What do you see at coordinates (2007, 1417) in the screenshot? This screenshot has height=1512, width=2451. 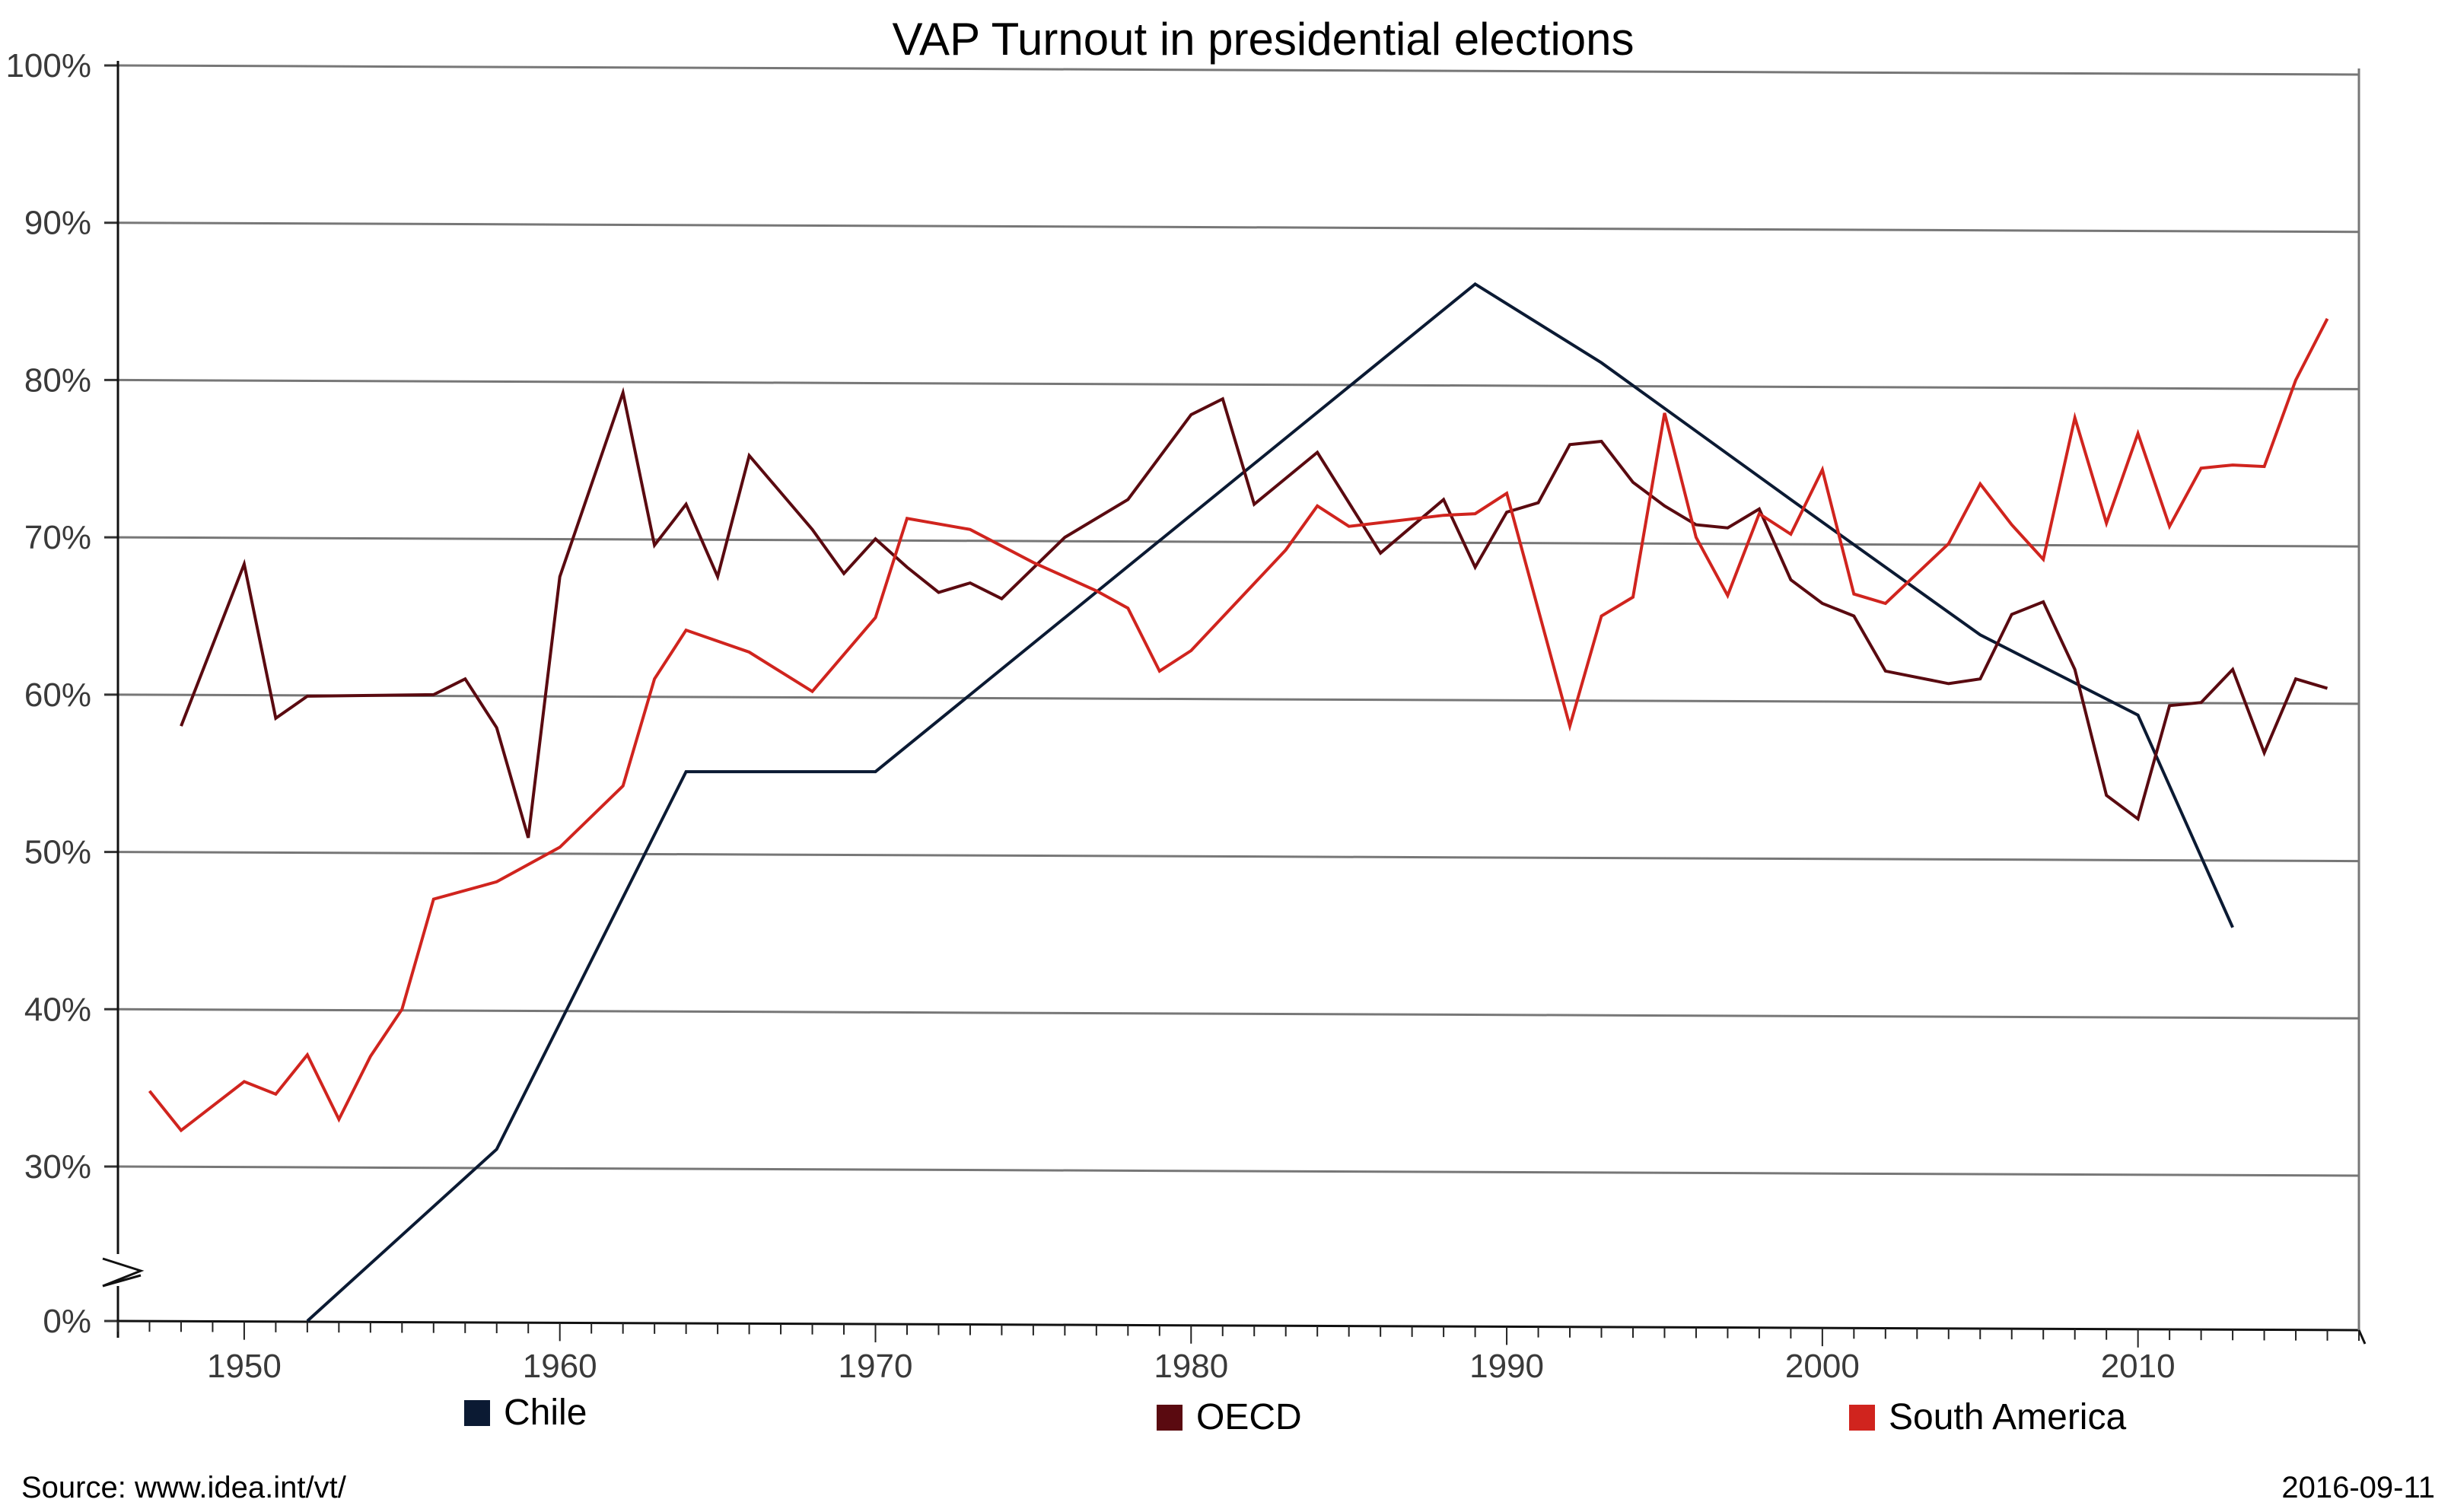 I see `legend-label: South America` at bounding box center [2007, 1417].